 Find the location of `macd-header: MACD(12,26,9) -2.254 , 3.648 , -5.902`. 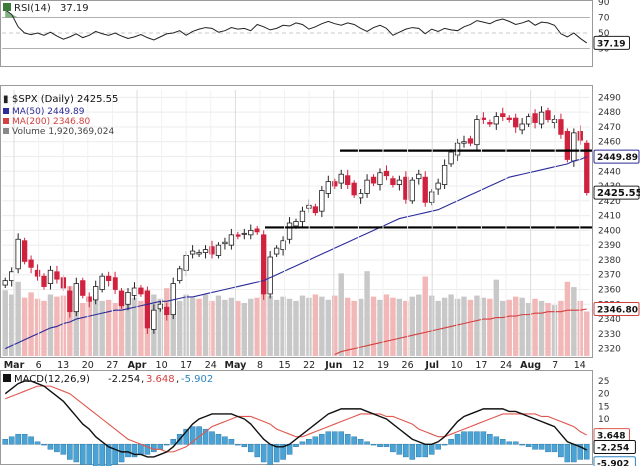

macd-header: MACD(12,26,9) -2.254 , 3.648 , -5.902 is located at coordinates (108, 379).